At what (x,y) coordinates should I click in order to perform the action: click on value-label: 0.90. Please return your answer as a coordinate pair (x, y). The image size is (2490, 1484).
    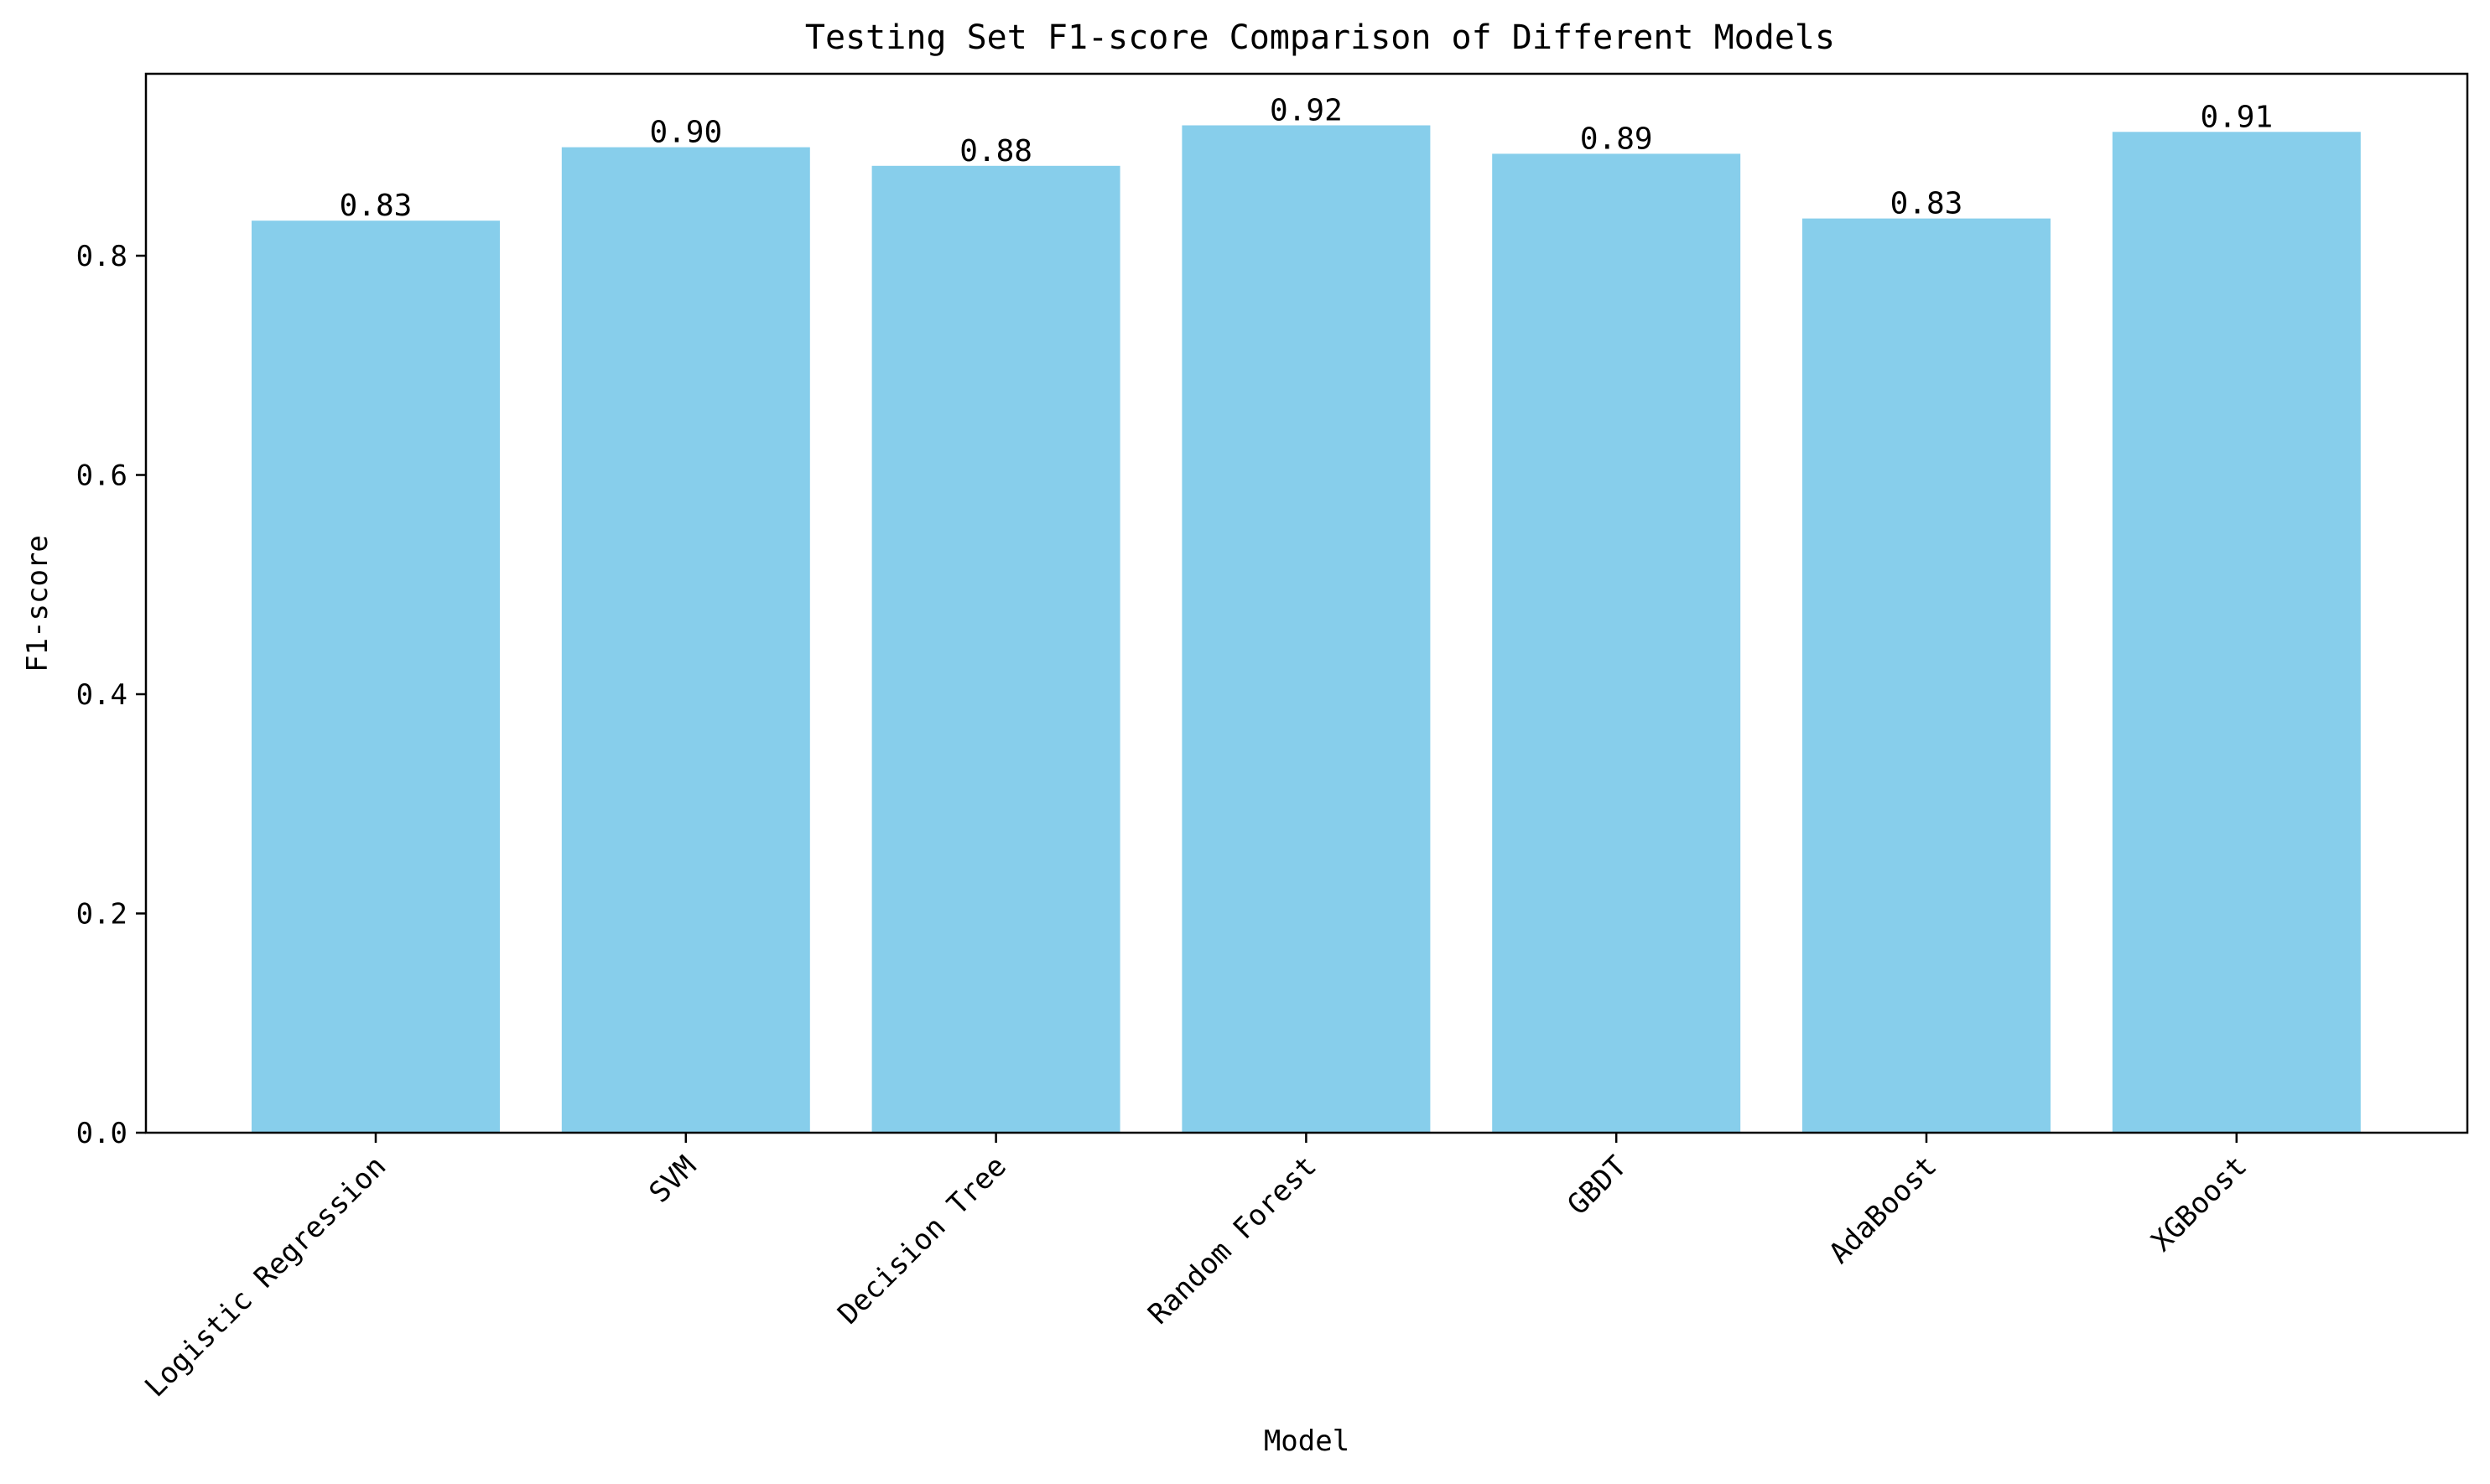
    Looking at the image, I should click on (685, 133).